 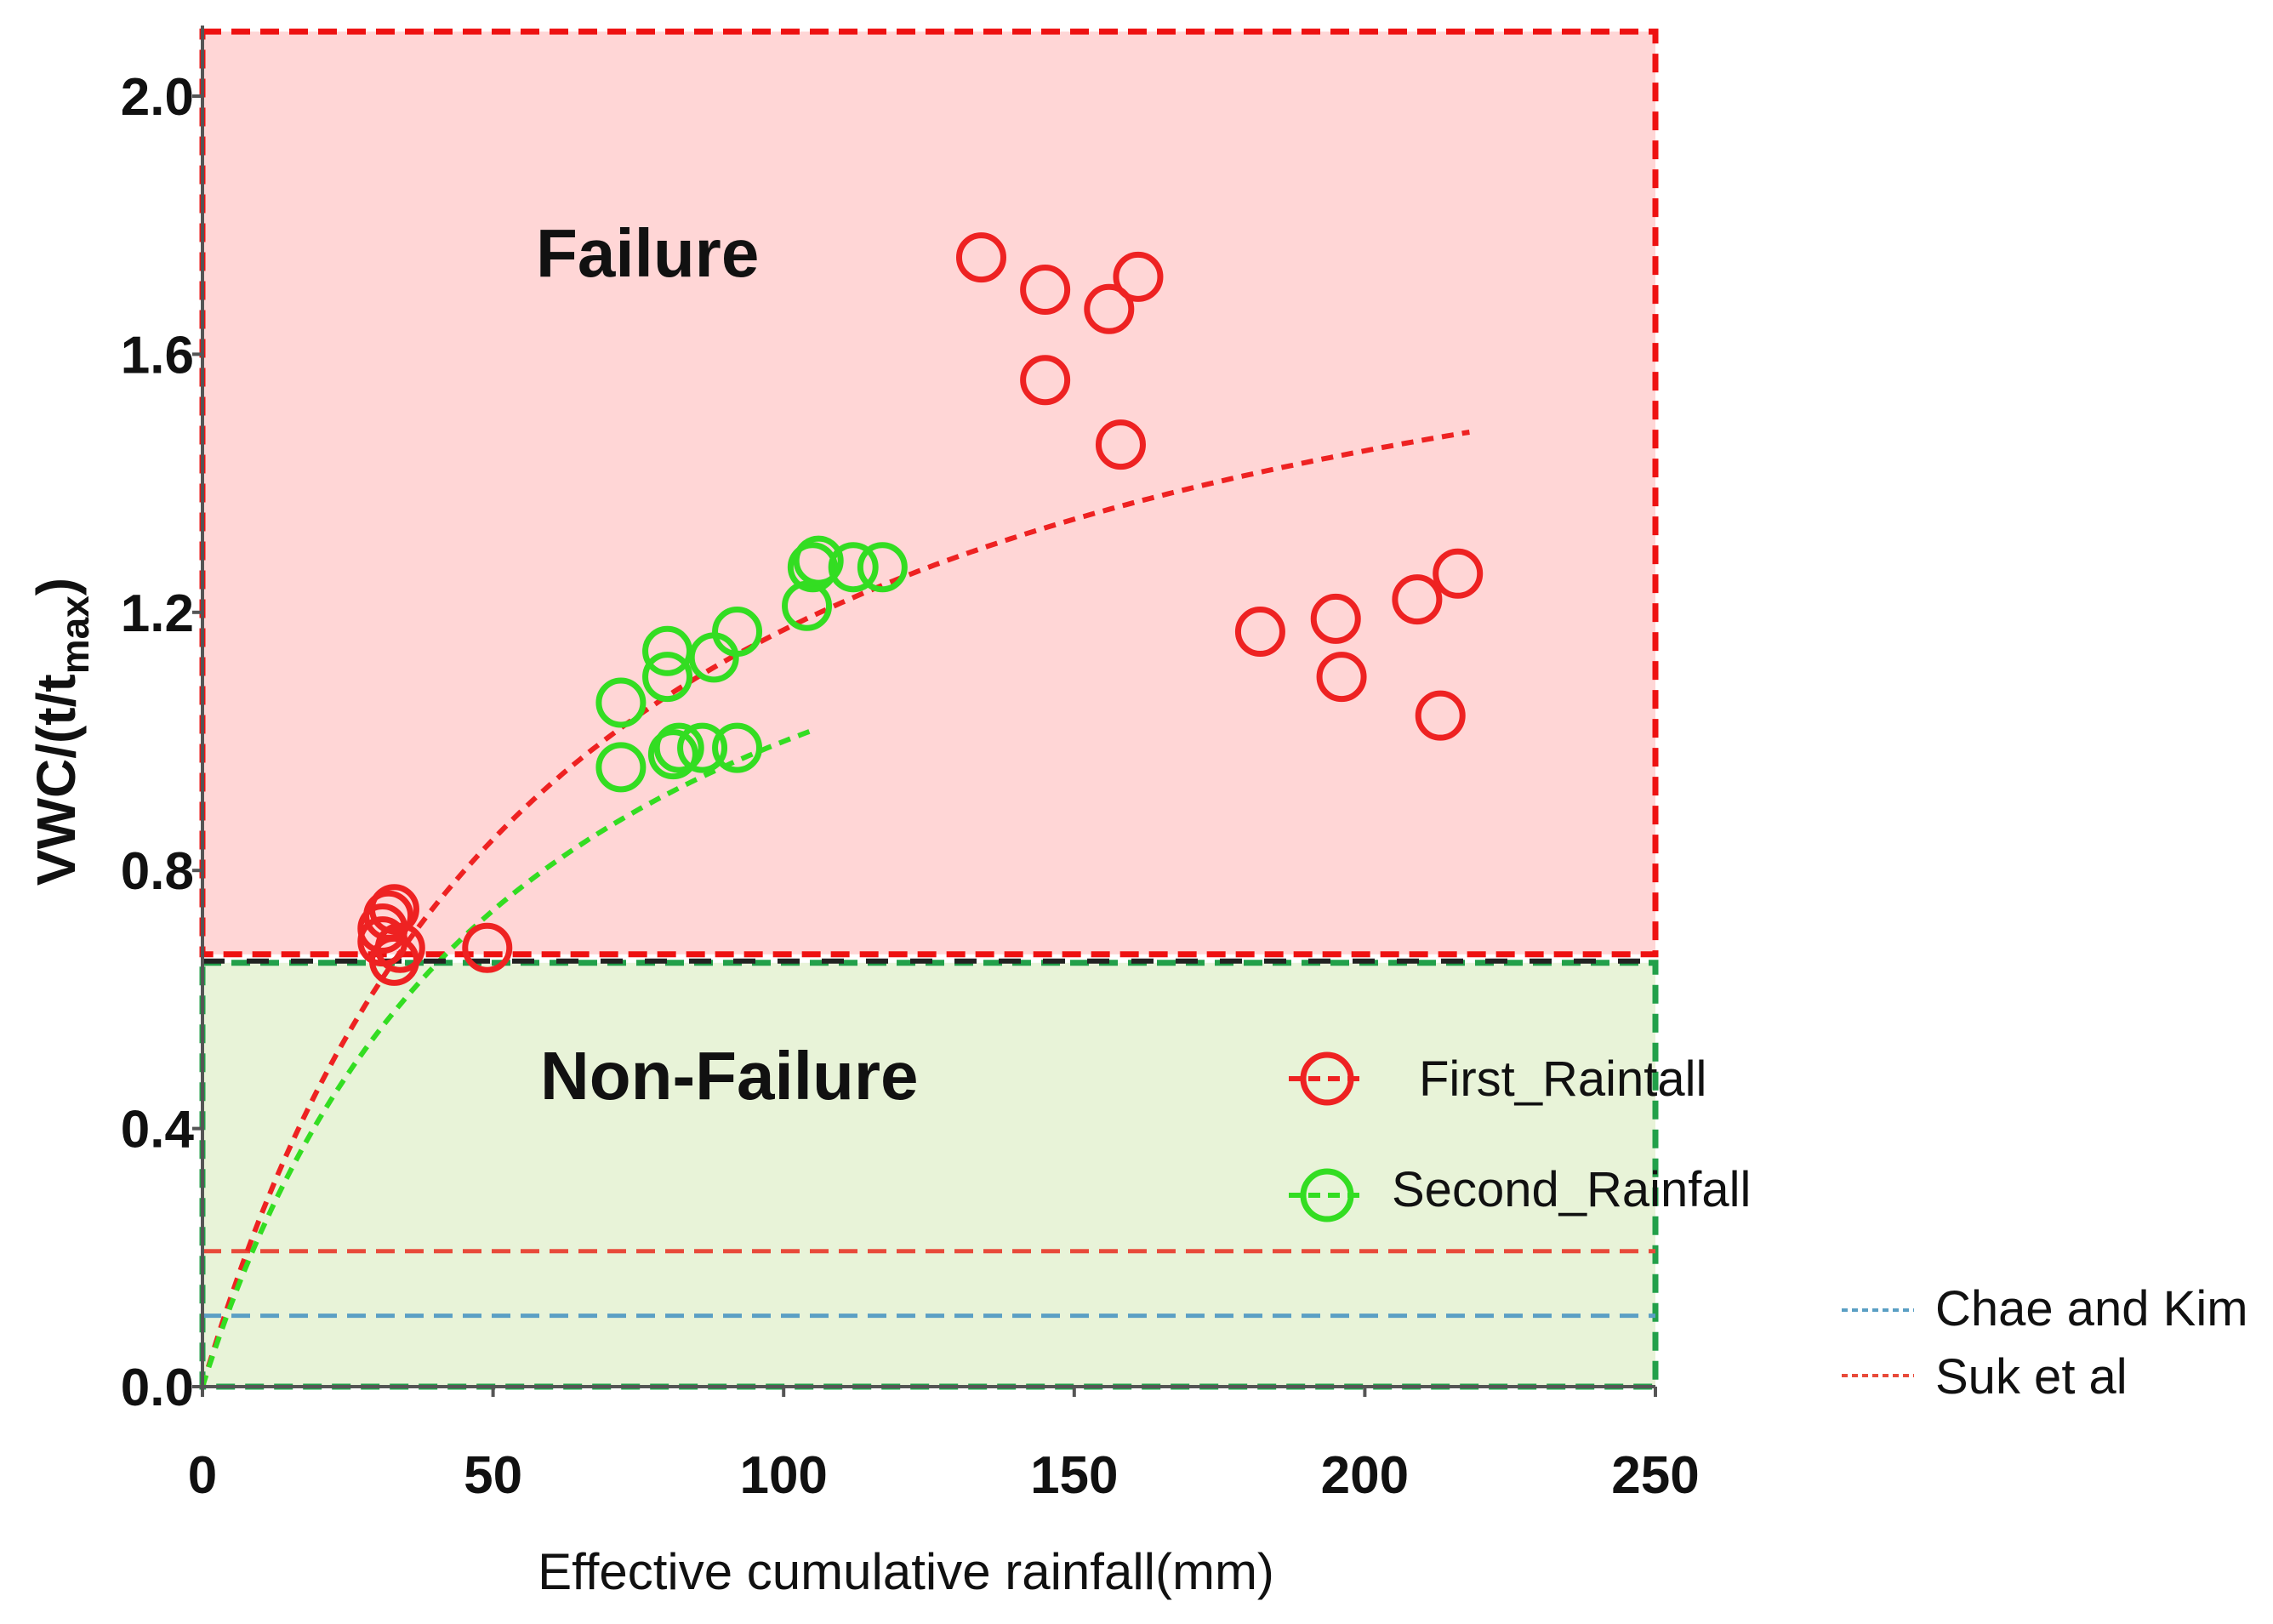 I want to click on y-tick-label: 2.0, so click(x=158, y=97).